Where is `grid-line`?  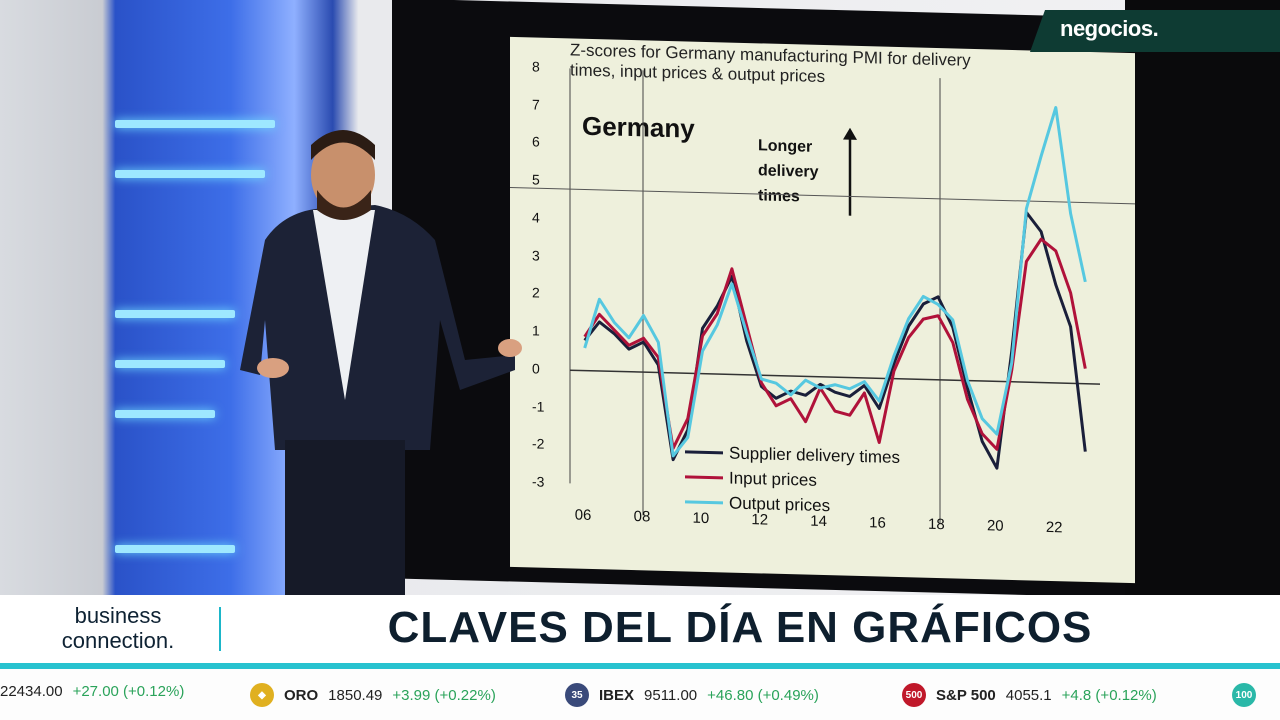
grid-line is located at coordinates (822, 196).